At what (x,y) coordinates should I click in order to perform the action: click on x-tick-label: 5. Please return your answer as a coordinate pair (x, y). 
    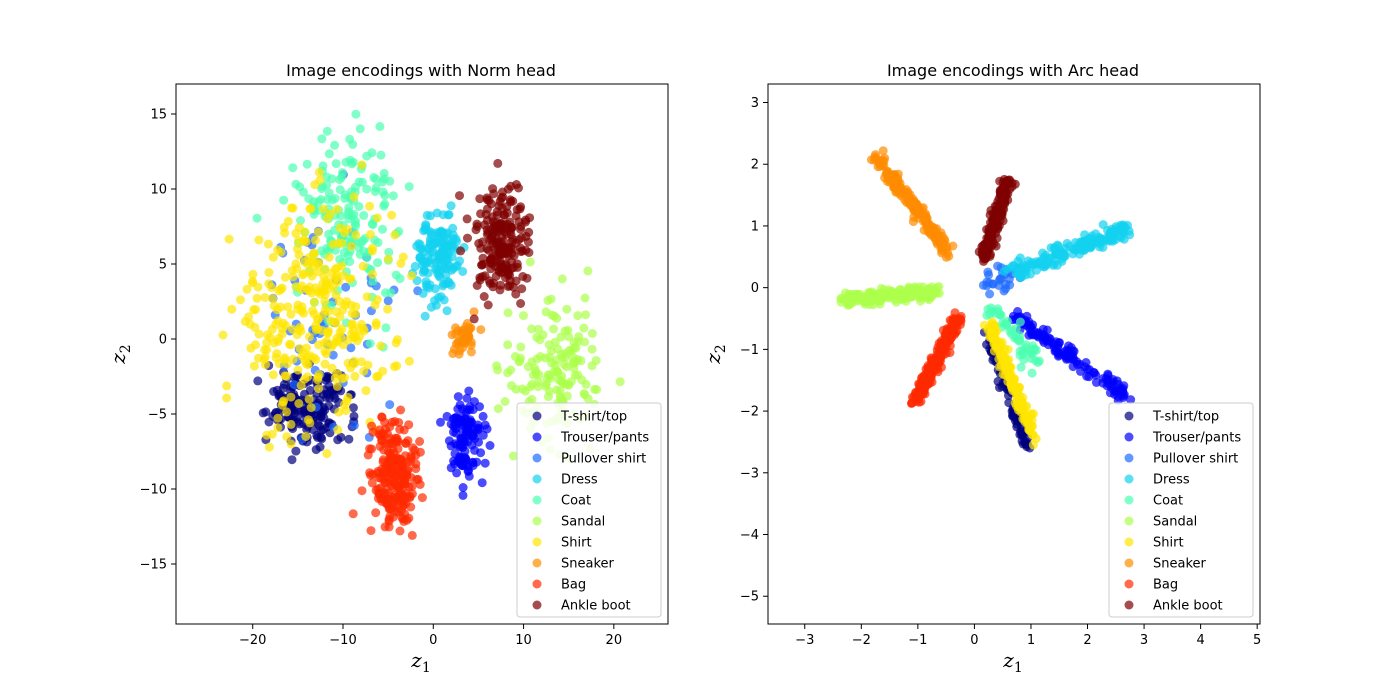
    Looking at the image, I should click on (1257, 640).